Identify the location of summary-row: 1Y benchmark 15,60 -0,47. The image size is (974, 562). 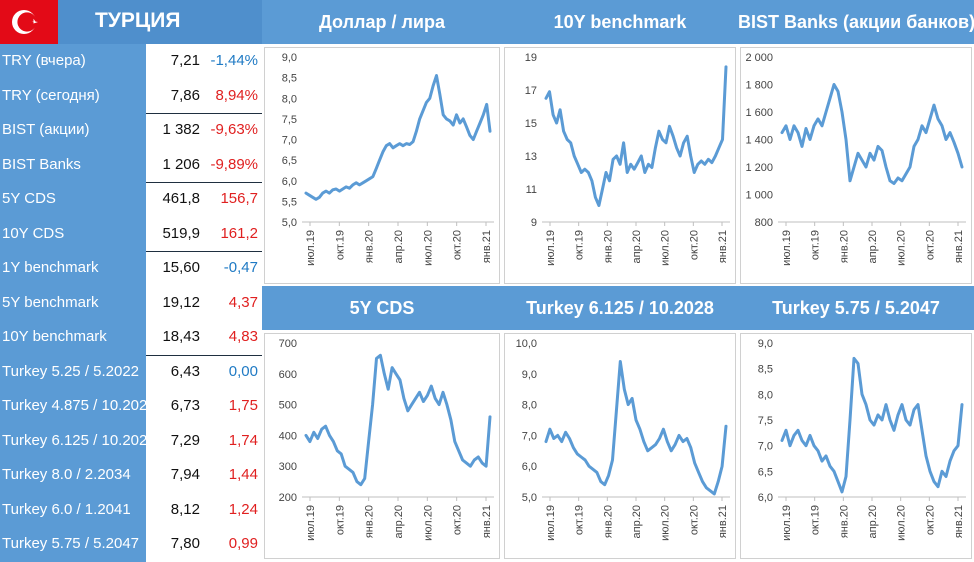
(131, 268).